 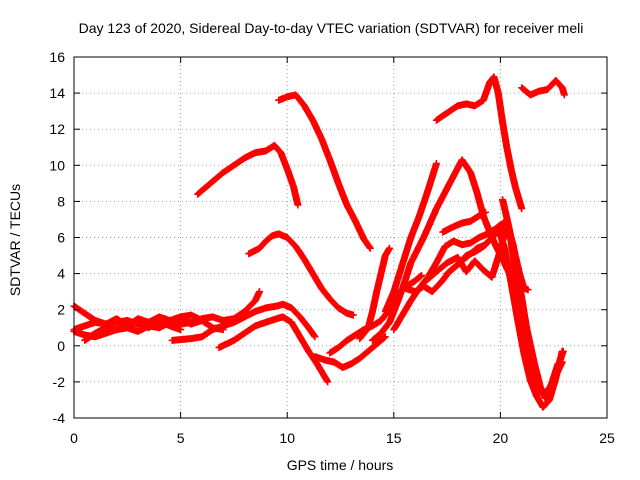 I want to click on y-axis-label: SDTVAR / TECUs, so click(x=15, y=240).